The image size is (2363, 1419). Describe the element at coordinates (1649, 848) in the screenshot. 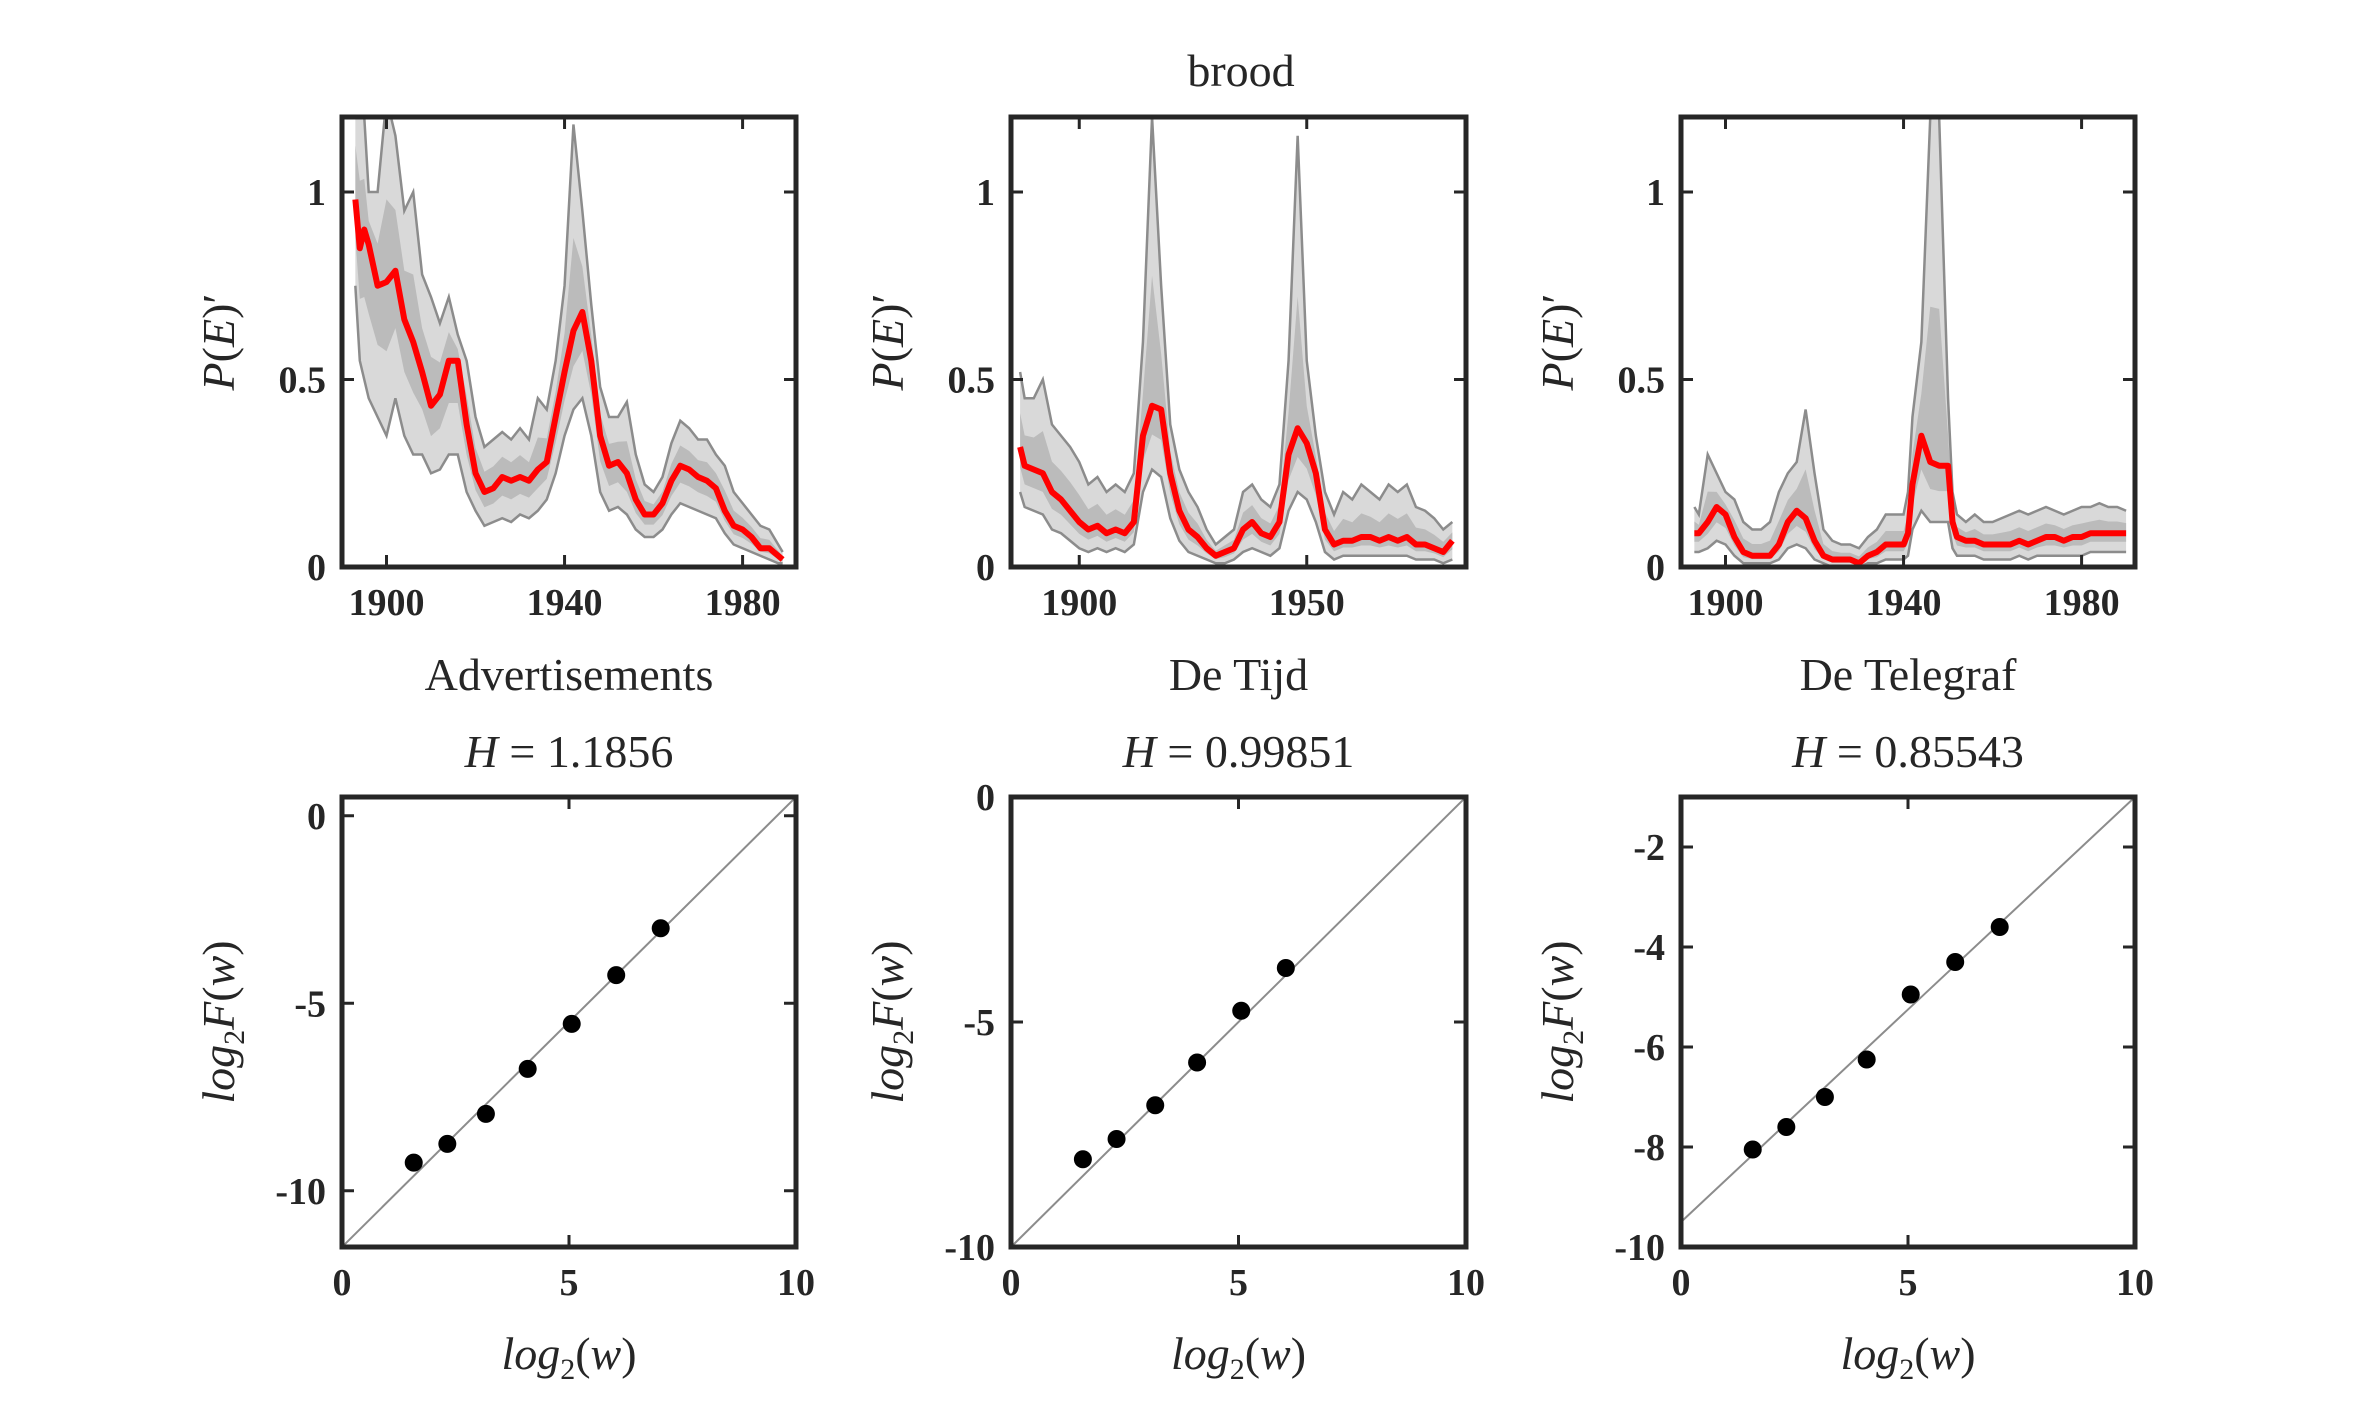

I see `y-tick-label: -2` at that location.